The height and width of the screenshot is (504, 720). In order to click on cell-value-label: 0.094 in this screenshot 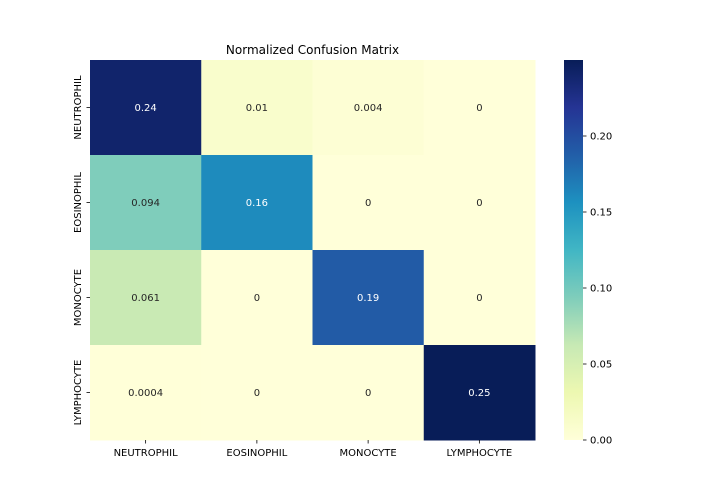, I will do `click(145, 203)`.